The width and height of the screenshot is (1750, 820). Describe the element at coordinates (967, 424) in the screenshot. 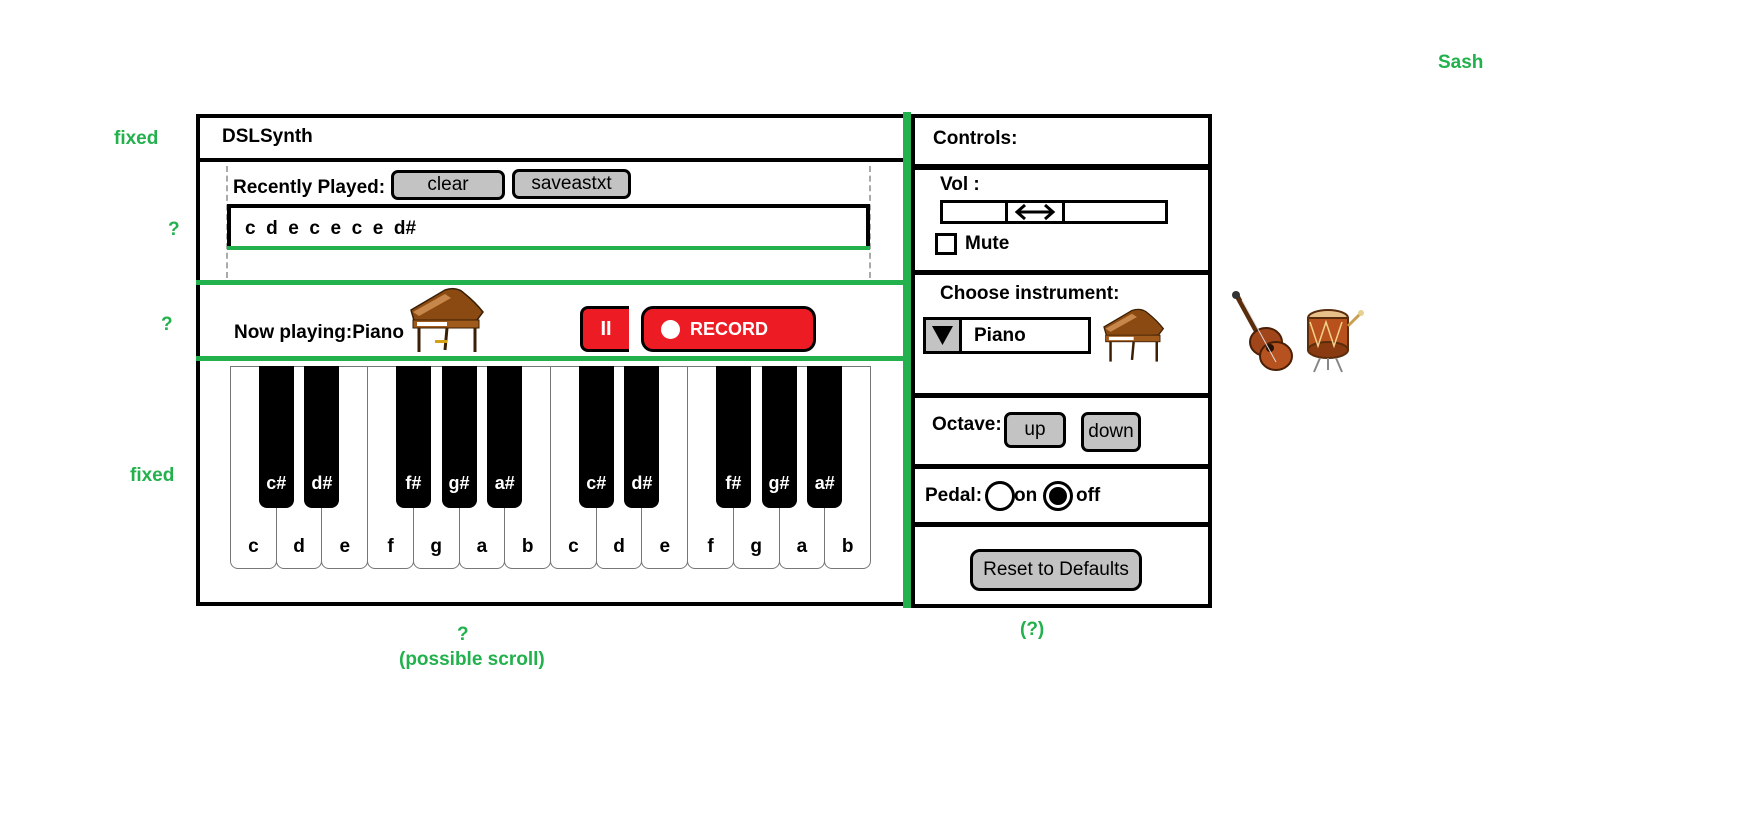

I see `octave-label: Octave:` at that location.